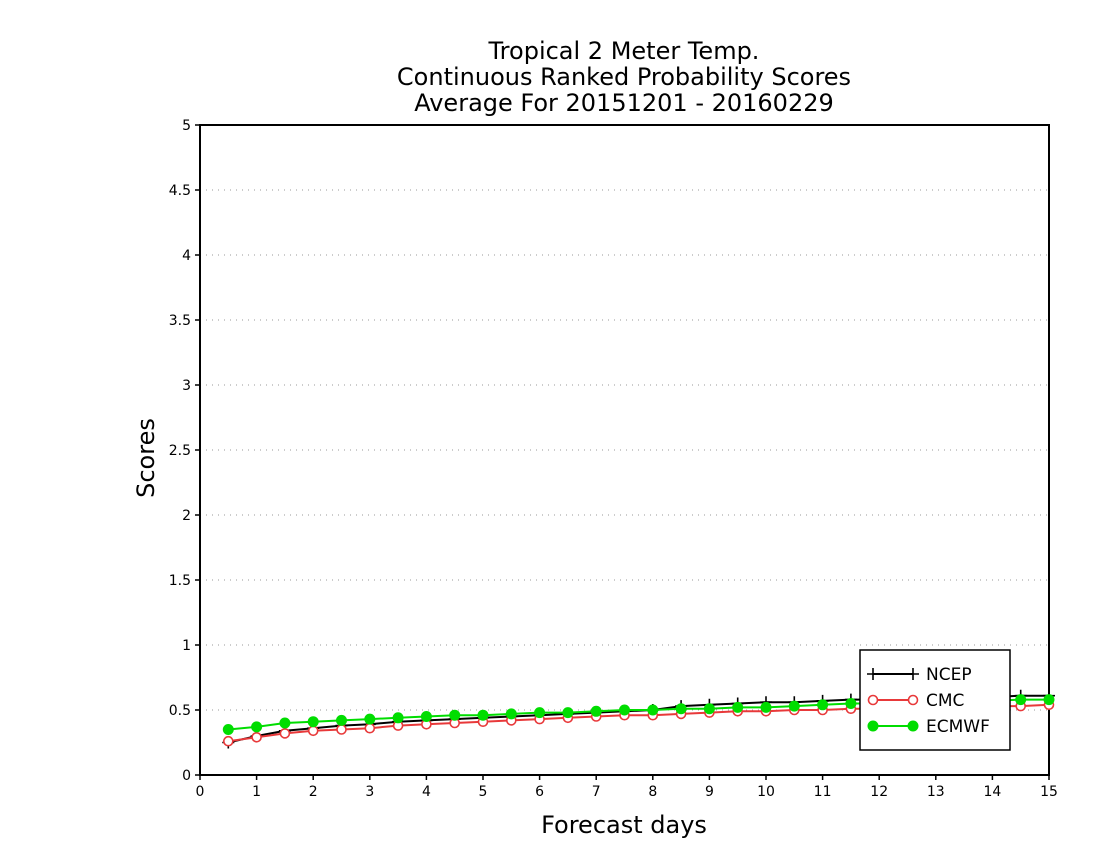  Describe the element at coordinates (539, 792) in the screenshot. I see `x-tick-label: 6` at that location.